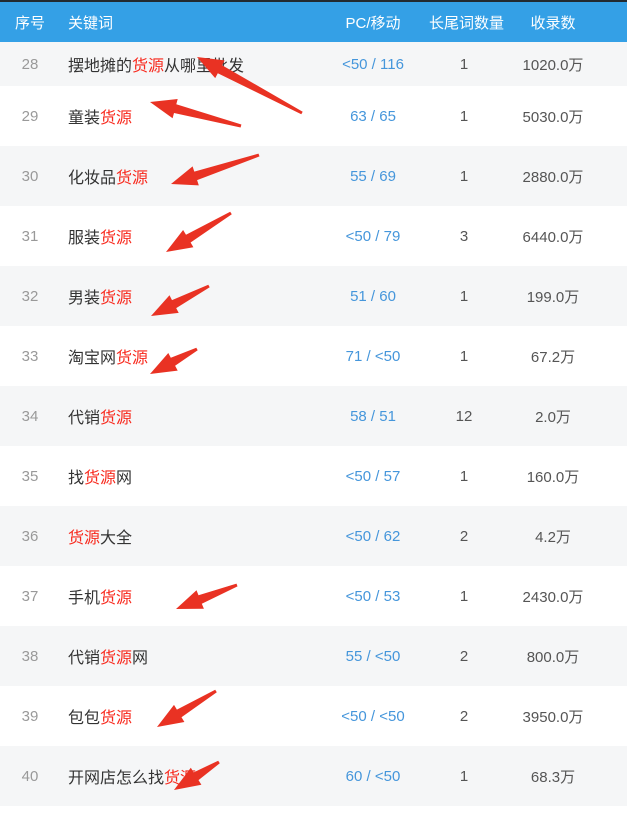 This screenshot has width=627, height=815. What do you see at coordinates (373, 416) in the screenshot?
I see `pc-mobile-index-link: 58 / 51` at bounding box center [373, 416].